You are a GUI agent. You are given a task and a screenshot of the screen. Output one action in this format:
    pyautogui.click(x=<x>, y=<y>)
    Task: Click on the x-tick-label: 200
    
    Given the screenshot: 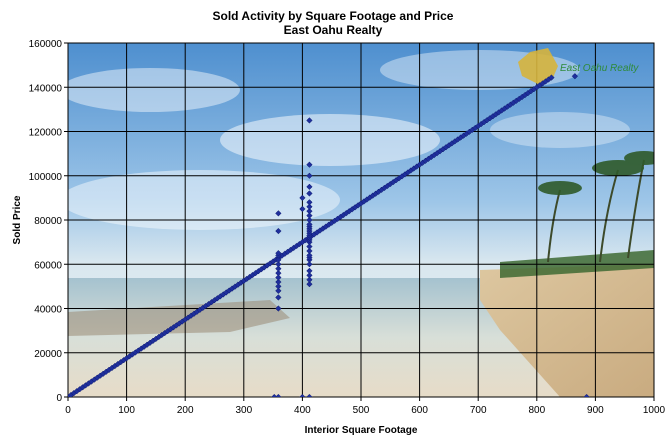 What is the action you would take?
    pyautogui.click(x=185, y=410)
    